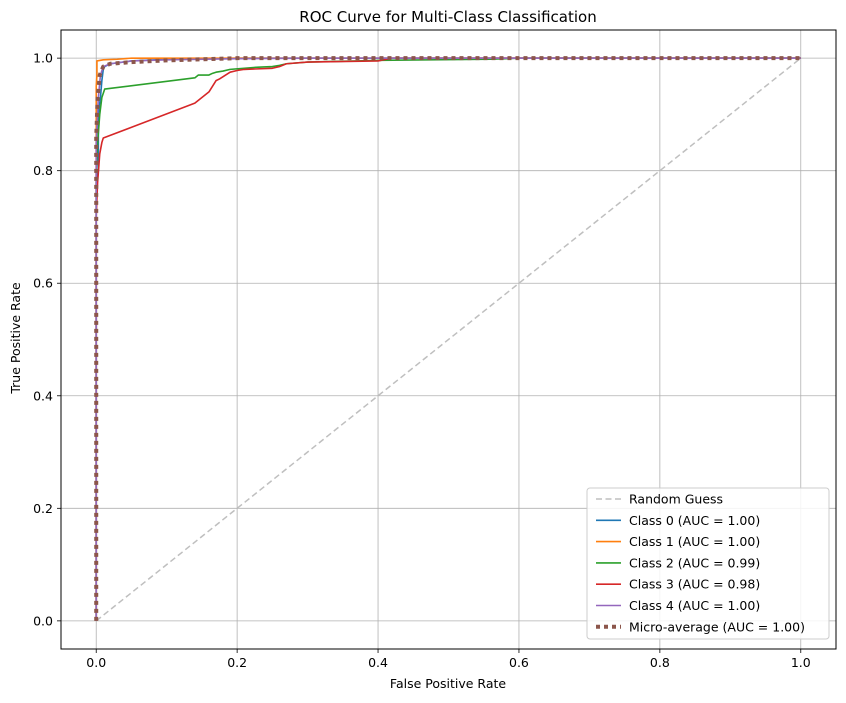  I want to click on legend-label-0: Random Guess, so click(676, 499).